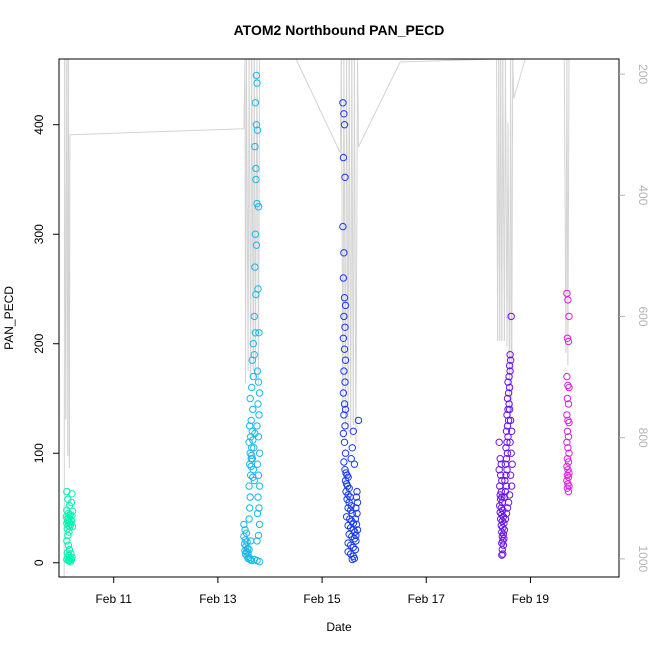  I want to click on x-axis-label: Date, so click(339, 627).